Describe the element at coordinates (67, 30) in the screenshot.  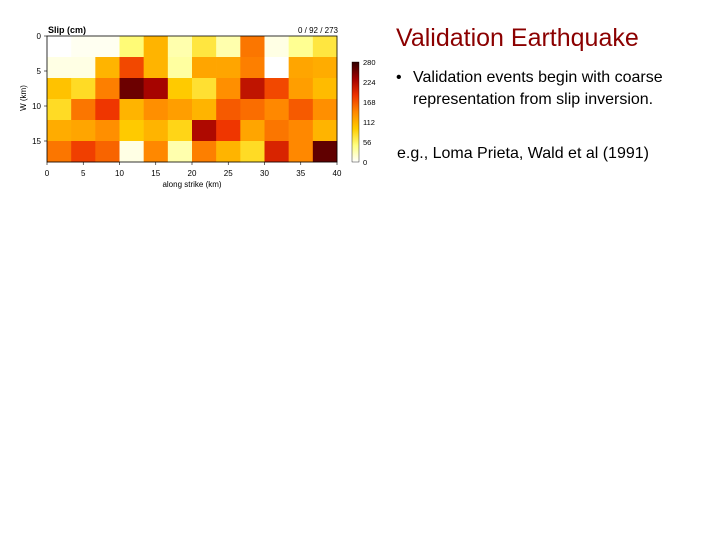
I see `chart-title: Slip (cm)` at that location.